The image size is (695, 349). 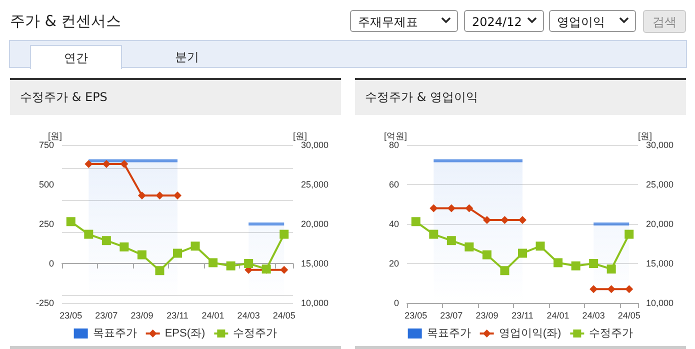 I want to click on chart-title: 수정주가 & 영업이익, so click(x=520, y=97).